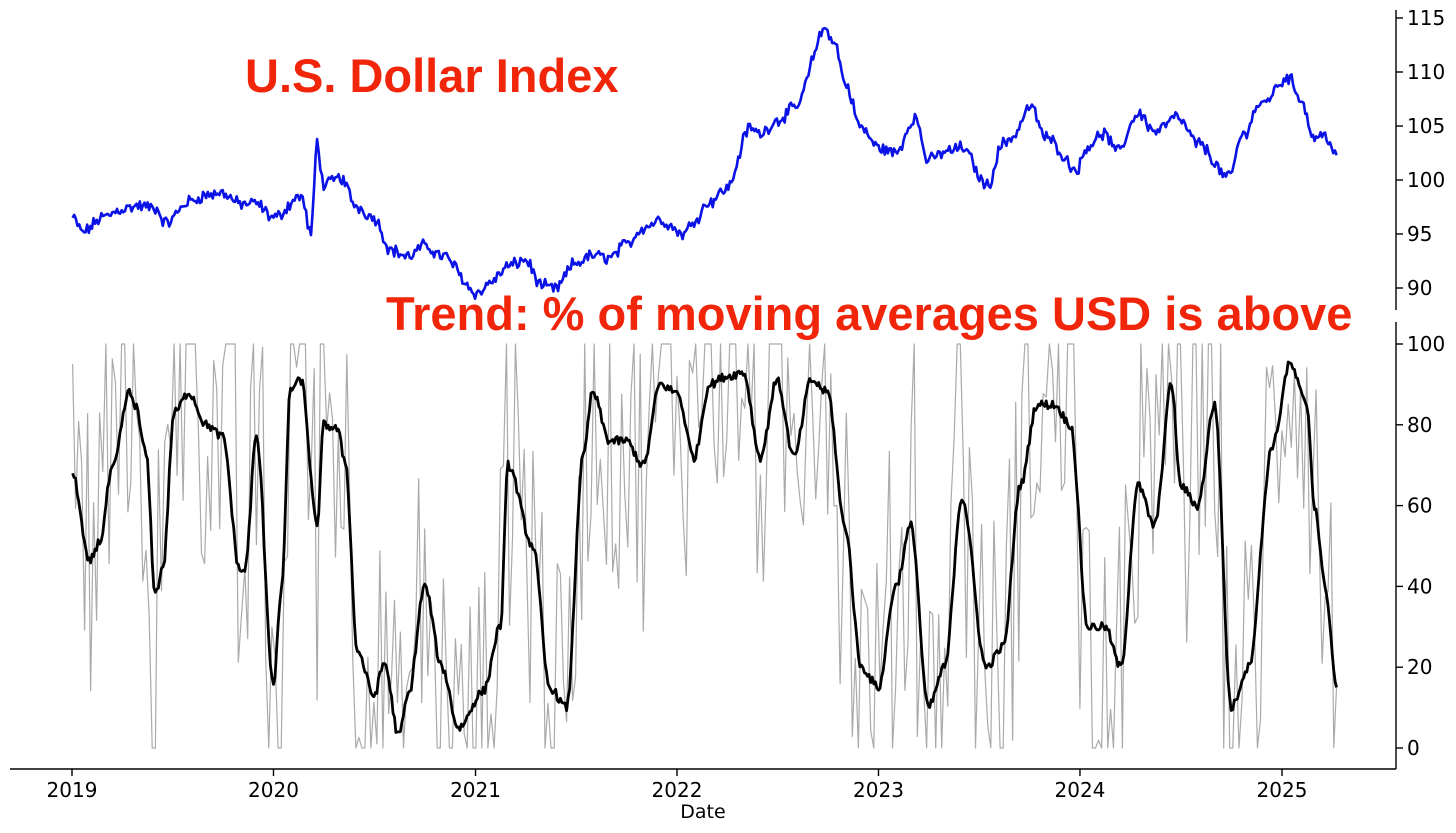  Describe the element at coordinates (1419, 506) in the screenshot. I see `y-tick-label: 60` at that location.